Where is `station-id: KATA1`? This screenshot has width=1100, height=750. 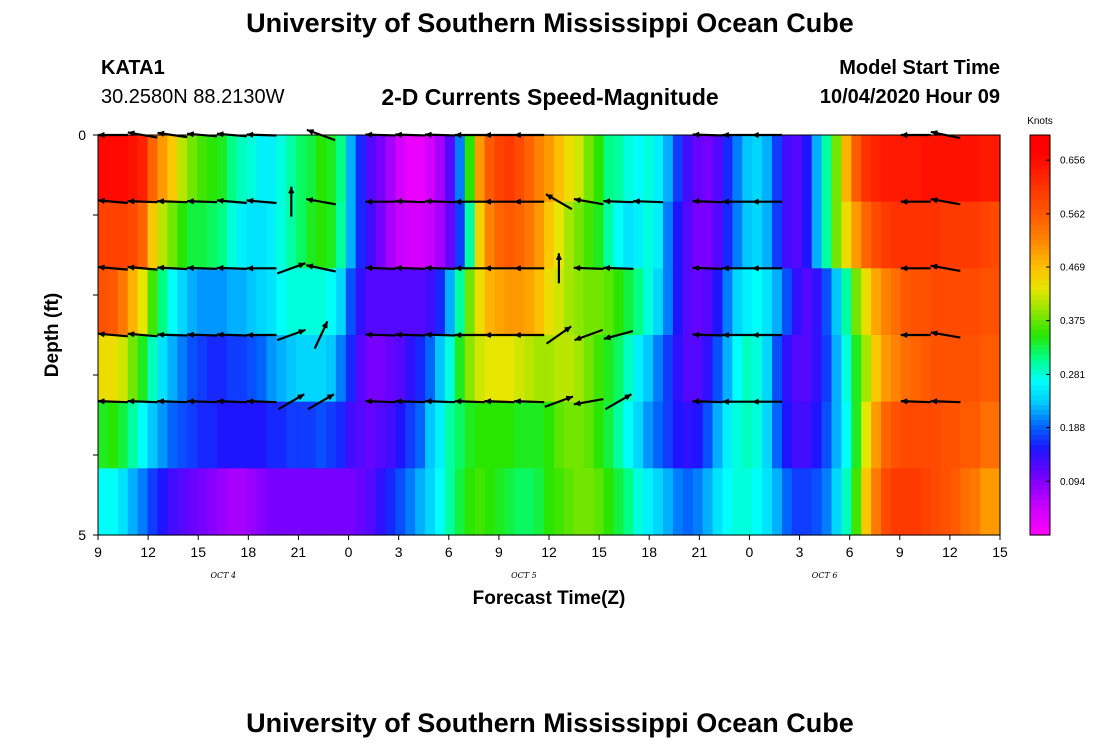 station-id: KATA1 is located at coordinates (133, 68).